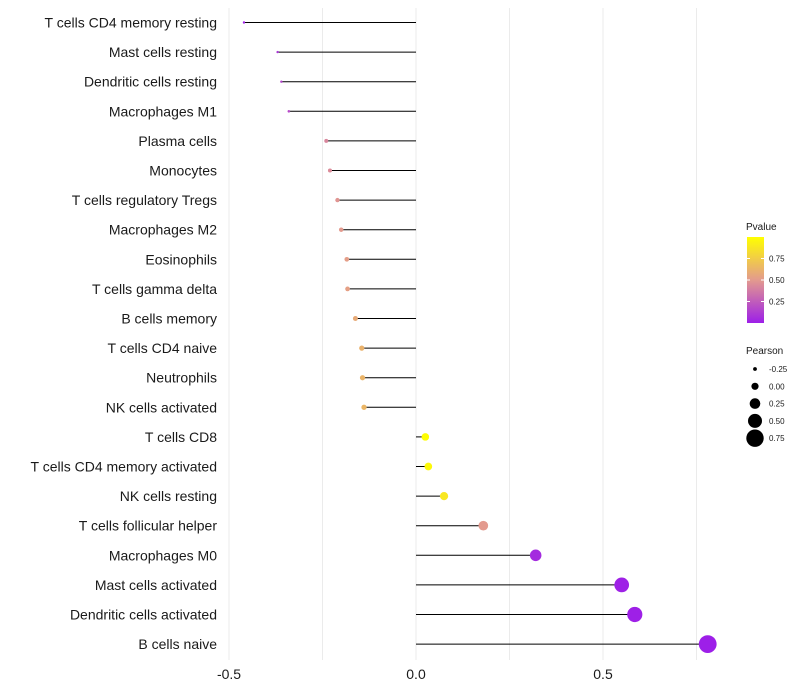 This screenshot has width=800, height=700. What do you see at coordinates (177, 141) in the screenshot?
I see `category-label: Plasma cells` at bounding box center [177, 141].